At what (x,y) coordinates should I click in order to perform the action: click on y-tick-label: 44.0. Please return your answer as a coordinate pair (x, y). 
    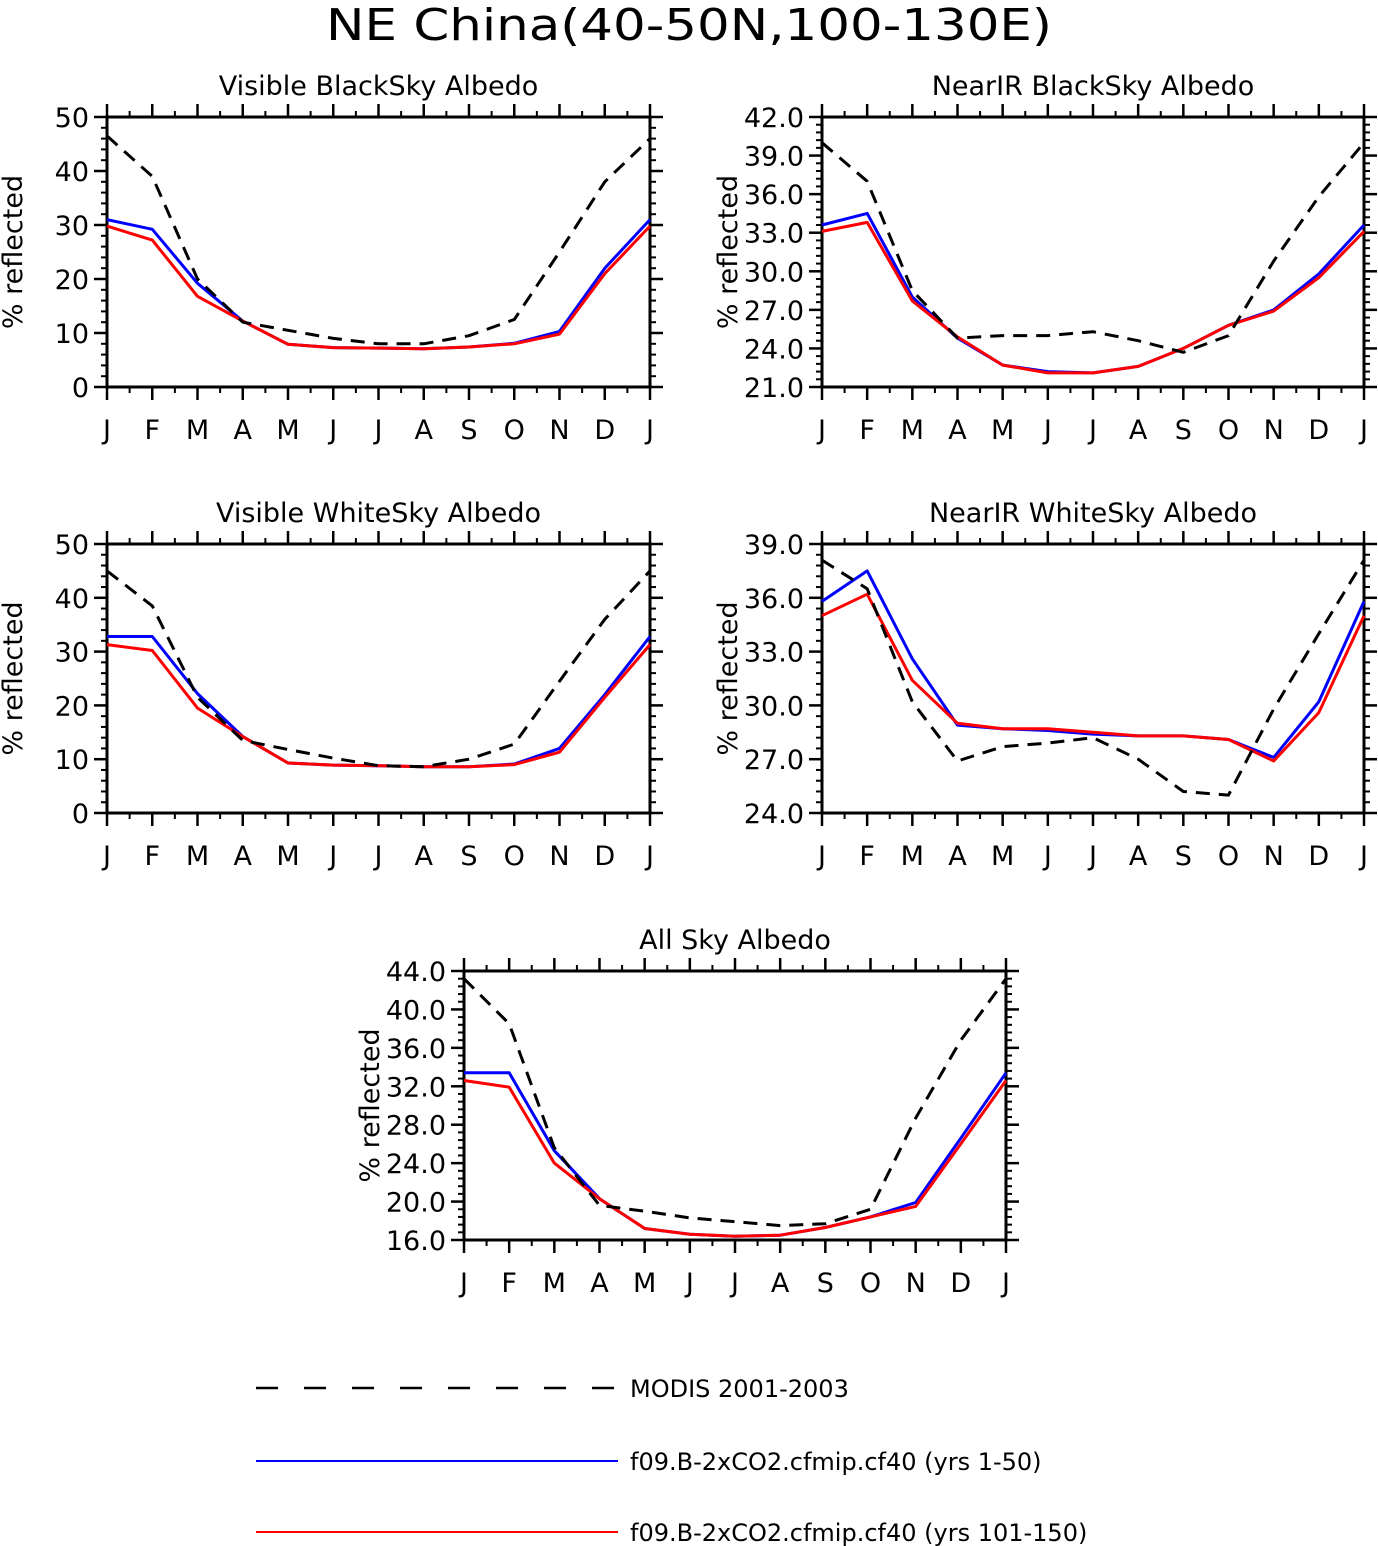
    Looking at the image, I should click on (416, 972).